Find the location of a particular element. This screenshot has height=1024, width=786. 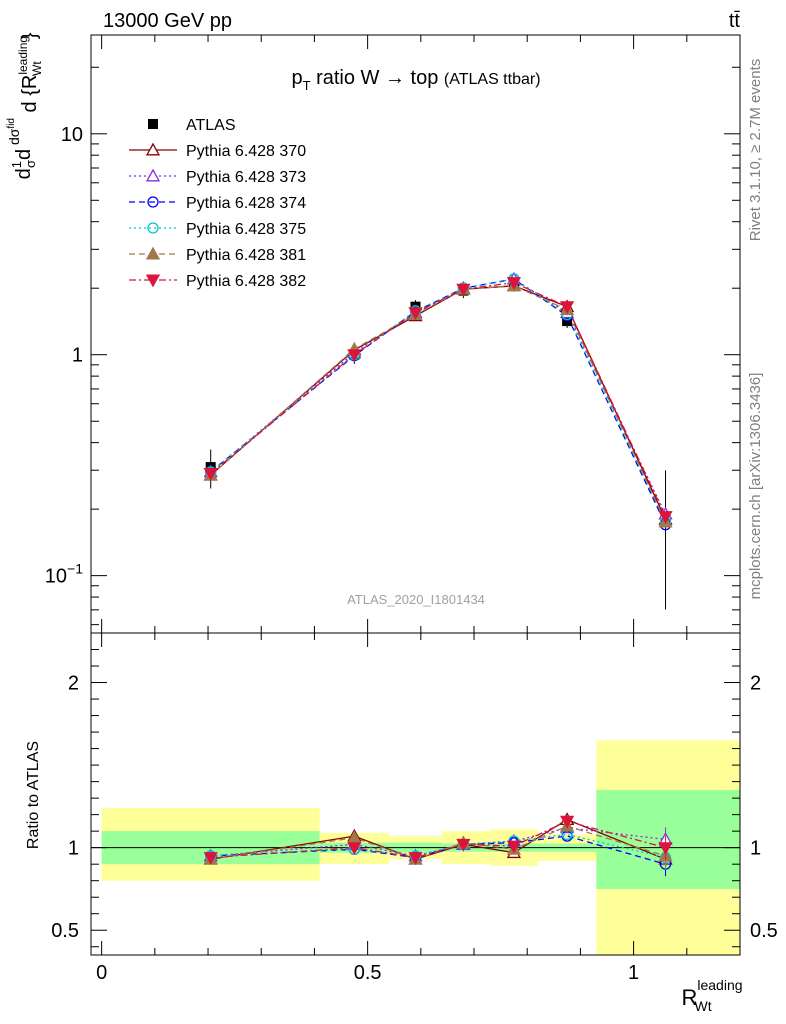

legend-label-1: Pythia 6.428 373 is located at coordinates (246, 177).